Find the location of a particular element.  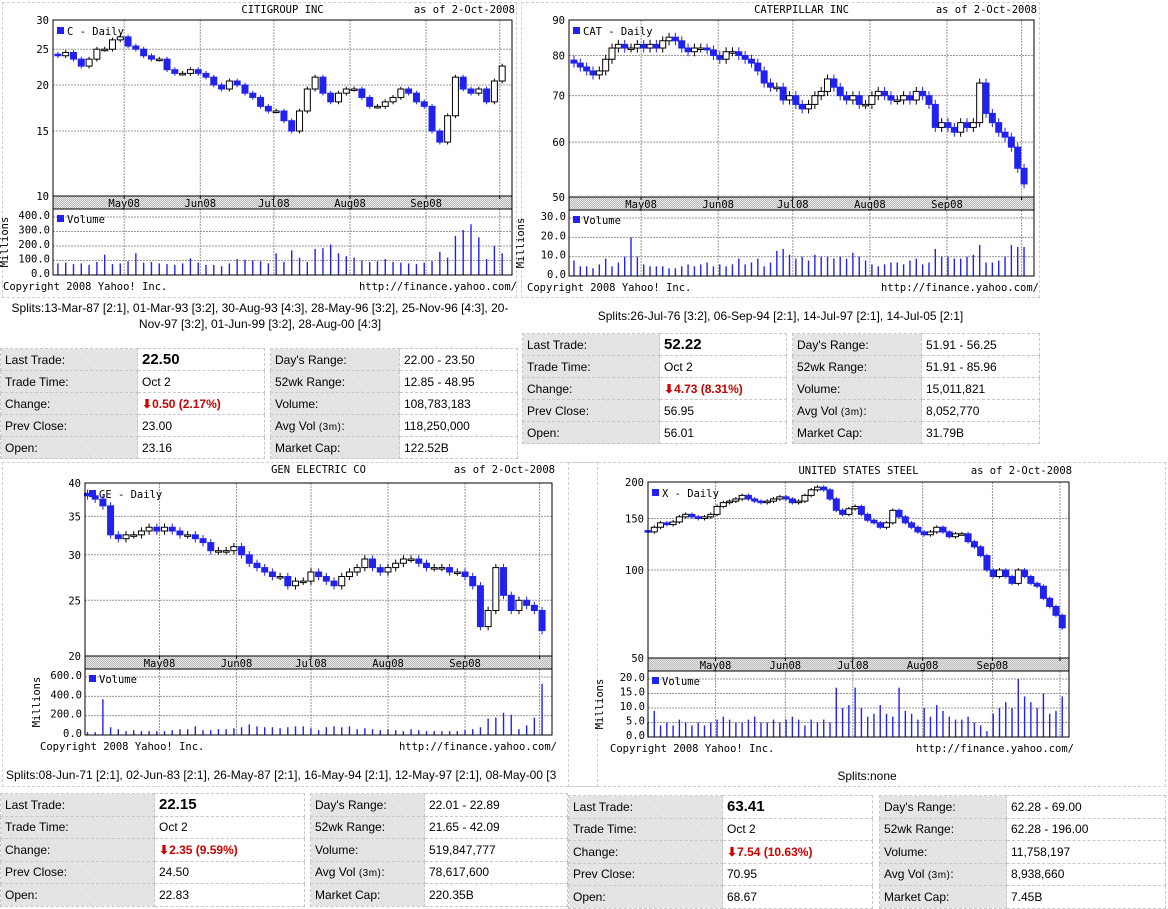

month-tick-label: Jul08 is located at coordinates (853, 666).